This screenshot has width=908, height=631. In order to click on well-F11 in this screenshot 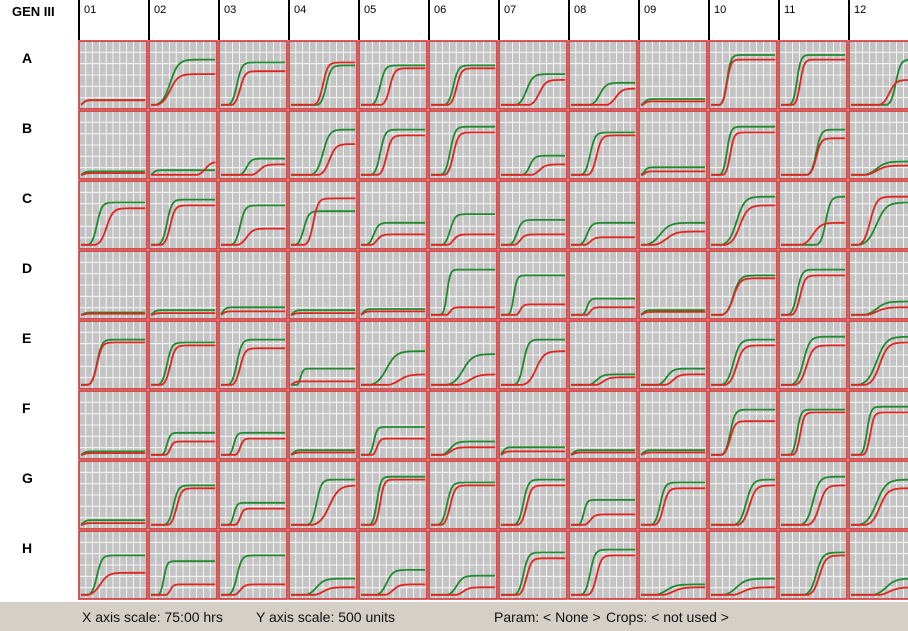, I will do `click(813, 425)`.